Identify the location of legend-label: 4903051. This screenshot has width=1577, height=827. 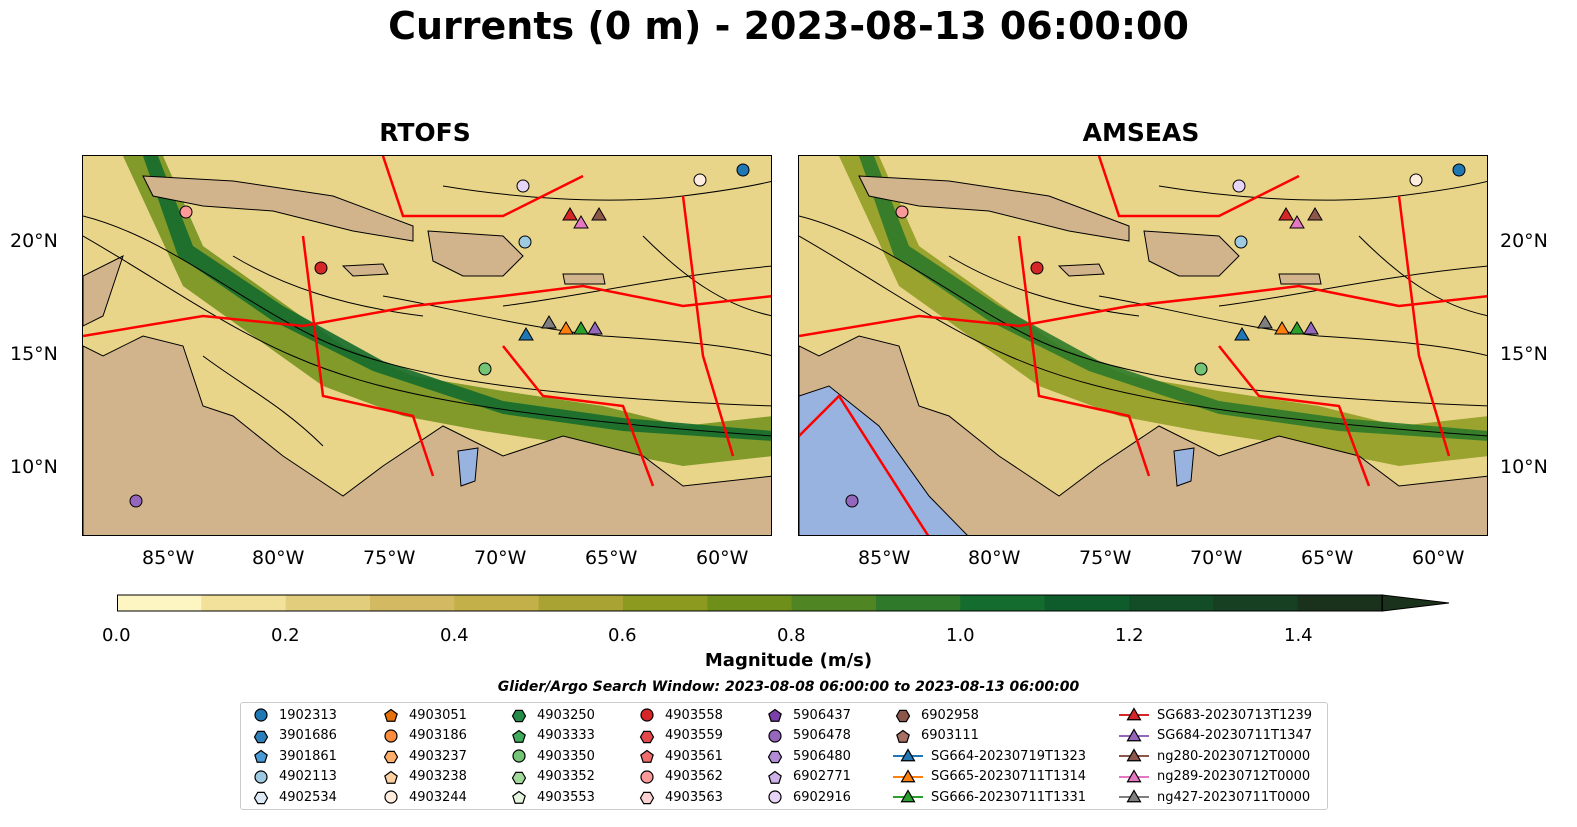
(438, 715).